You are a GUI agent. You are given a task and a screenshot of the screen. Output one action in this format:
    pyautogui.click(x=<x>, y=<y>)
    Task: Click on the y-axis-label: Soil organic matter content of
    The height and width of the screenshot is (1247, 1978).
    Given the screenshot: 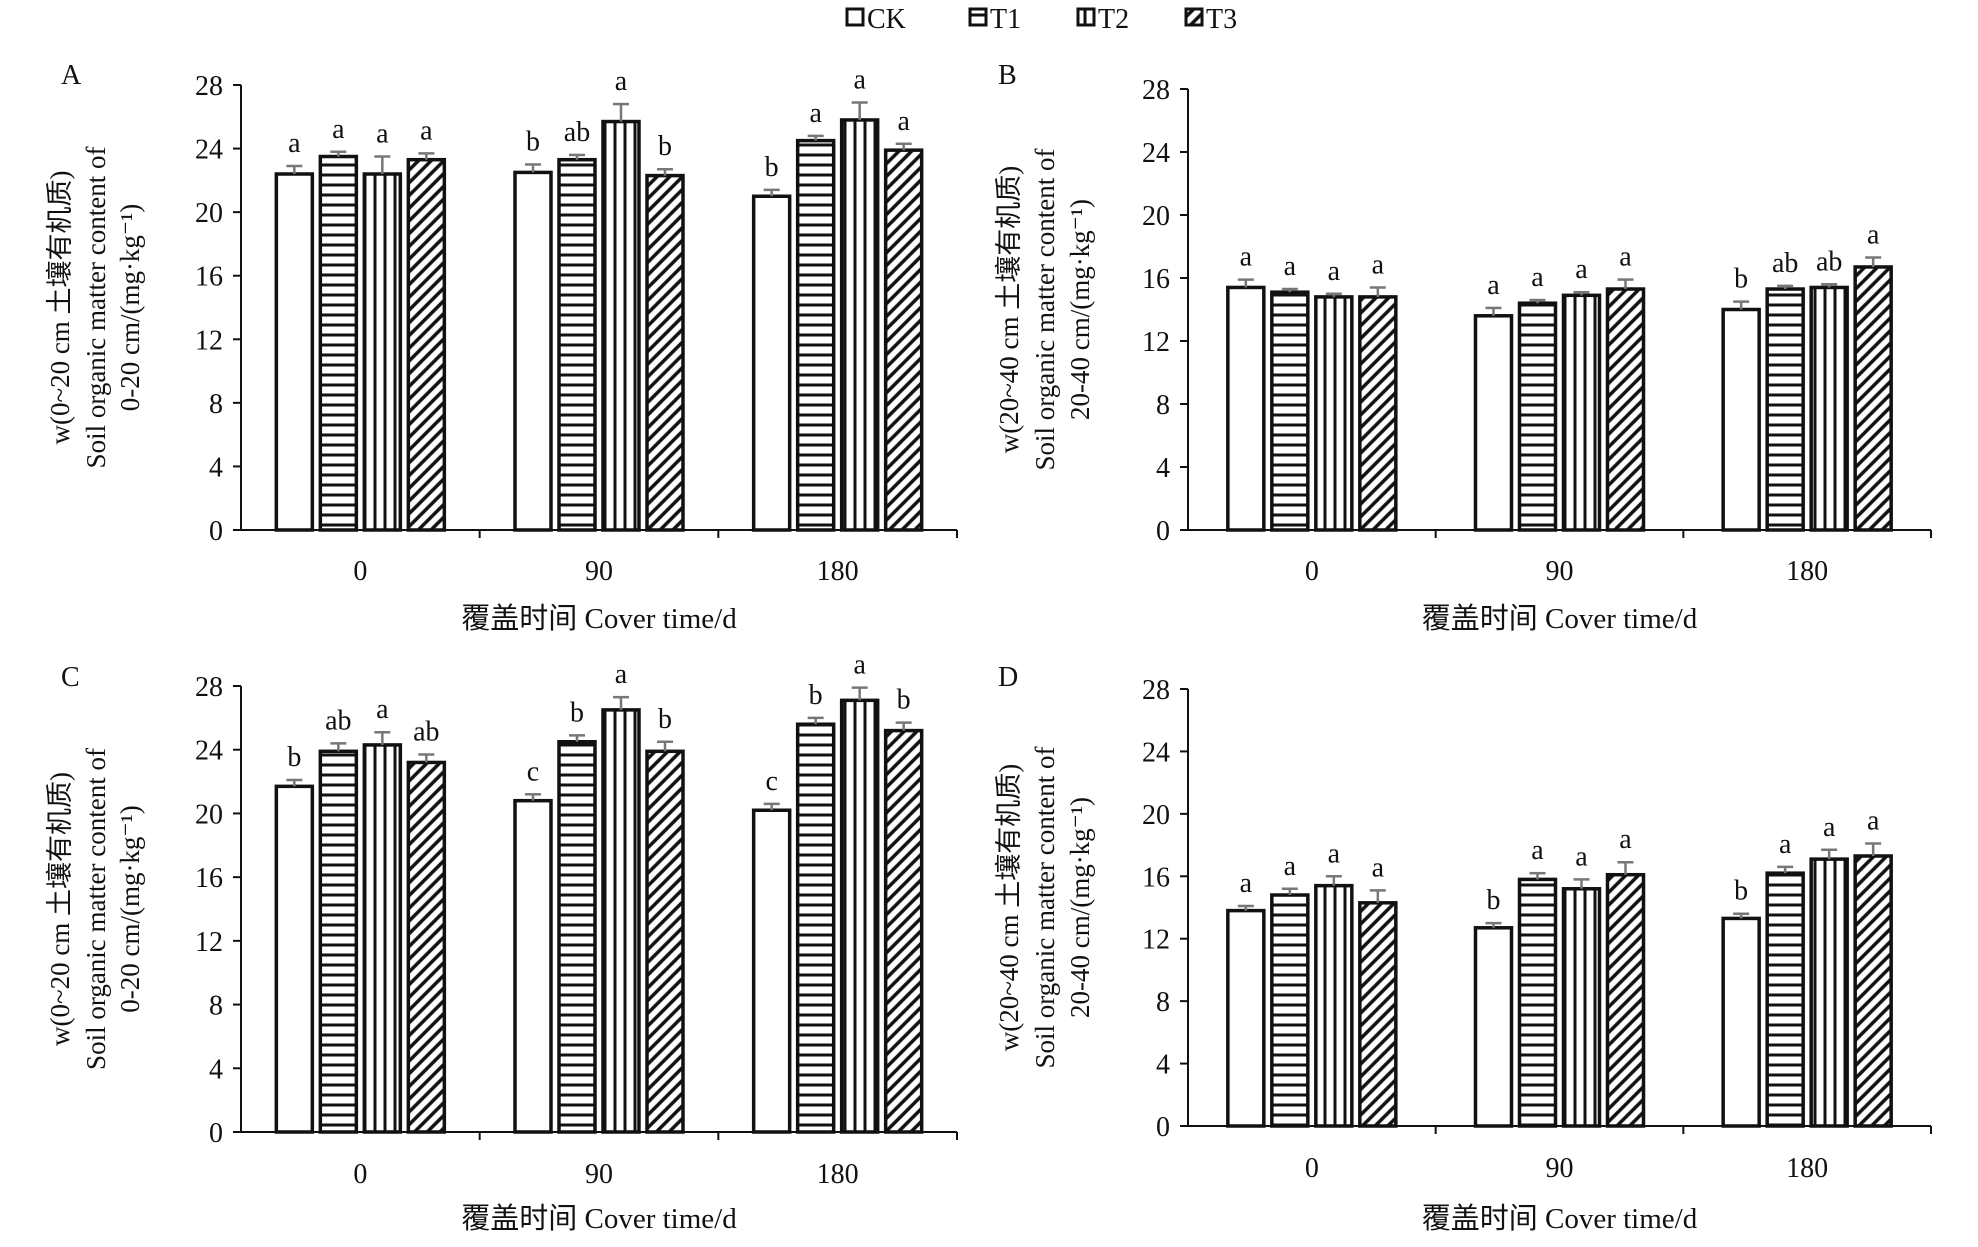 What is the action you would take?
    pyautogui.click(x=1045, y=310)
    